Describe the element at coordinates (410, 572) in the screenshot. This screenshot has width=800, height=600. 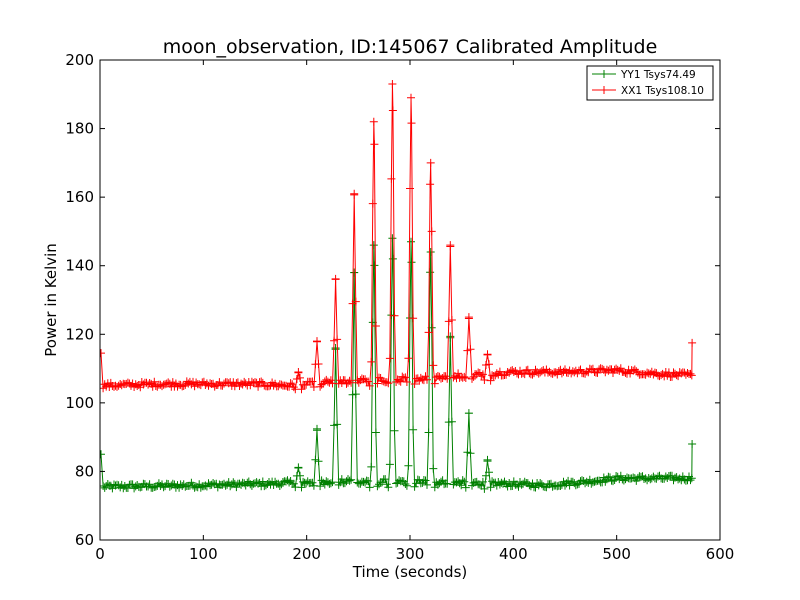
I see `x-axis-label: Time (seconds)` at that location.